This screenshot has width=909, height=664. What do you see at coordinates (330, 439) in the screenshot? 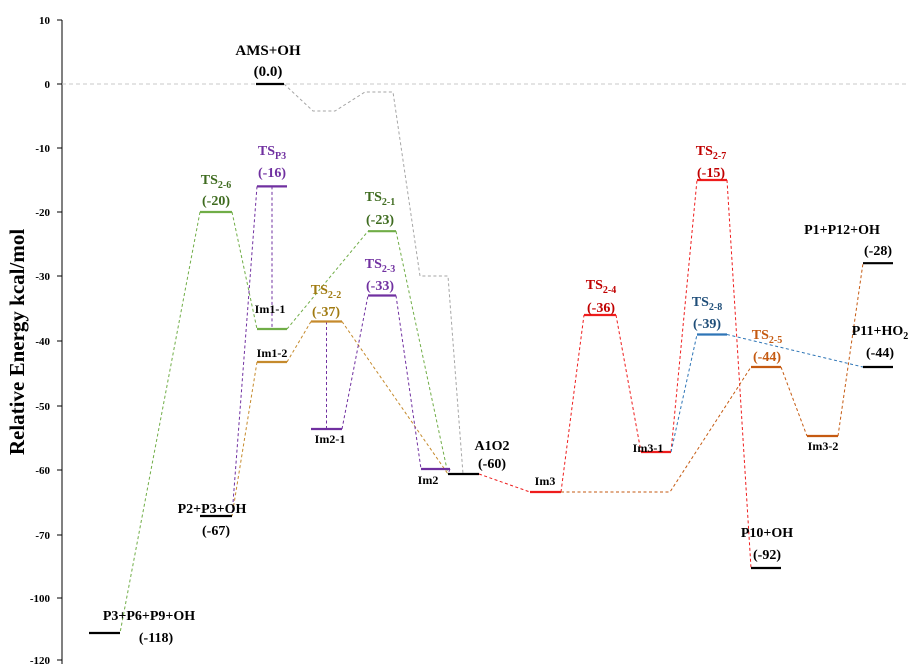
I see `level-name-im2_1: Im2-1` at bounding box center [330, 439].